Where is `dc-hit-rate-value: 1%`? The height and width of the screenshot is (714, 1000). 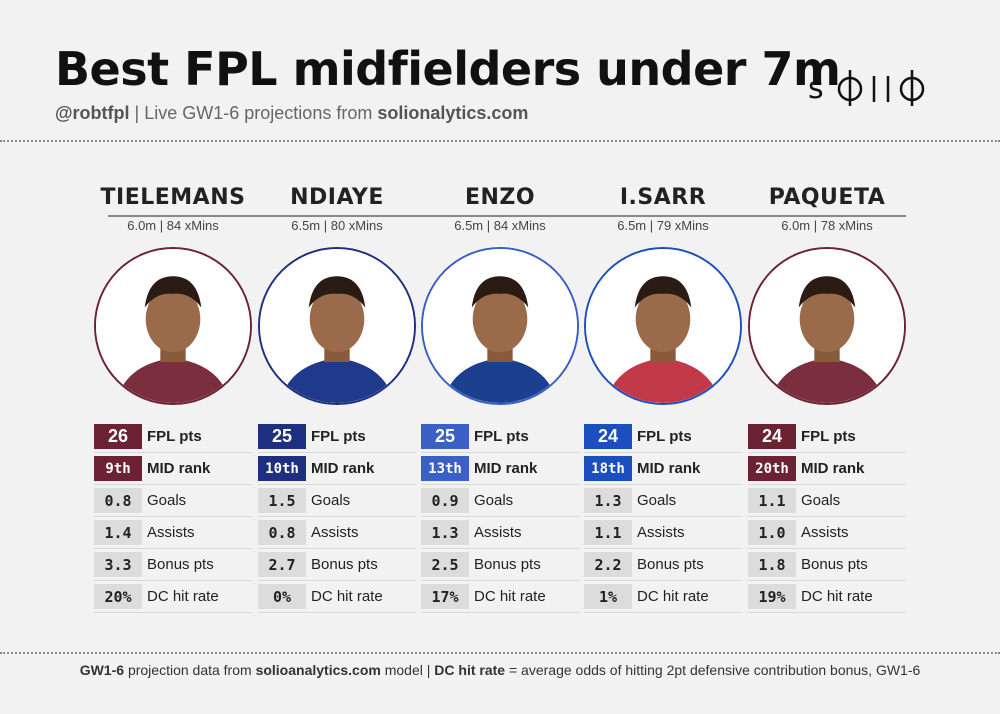 dc-hit-rate-value: 1% is located at coordinates (608, 596).